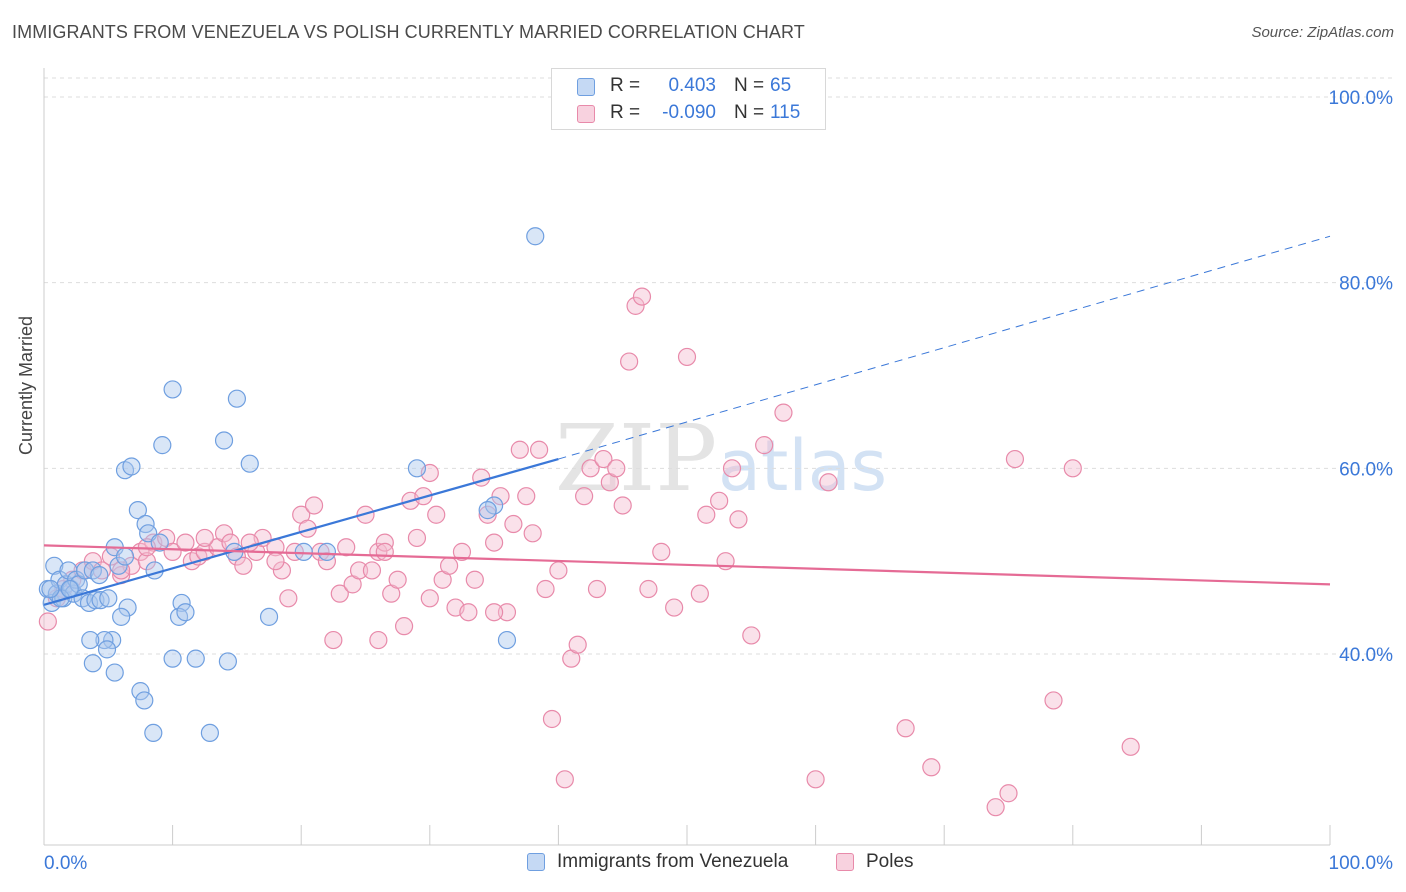  What do you see at coordinates (636, 458) in the screenshot?
I see `watermark-zip: ZIP` at bounding box center [636, 458].